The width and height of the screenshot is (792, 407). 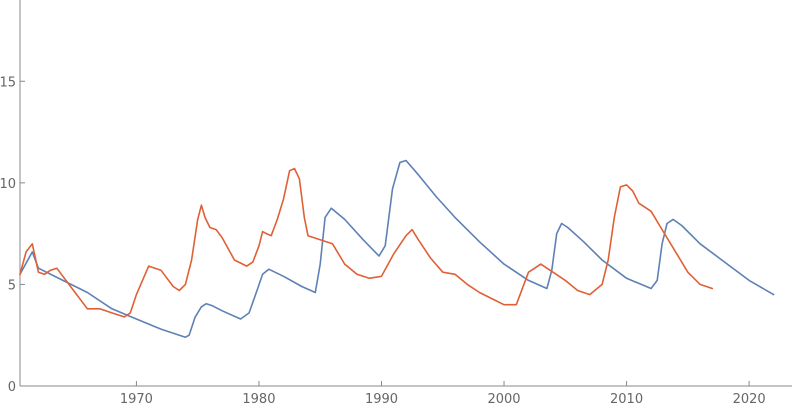 What do you see at coordinates (8, 184) in the screenshot?
I see `y-tick-label: 10` at bounding box center [8, 184].